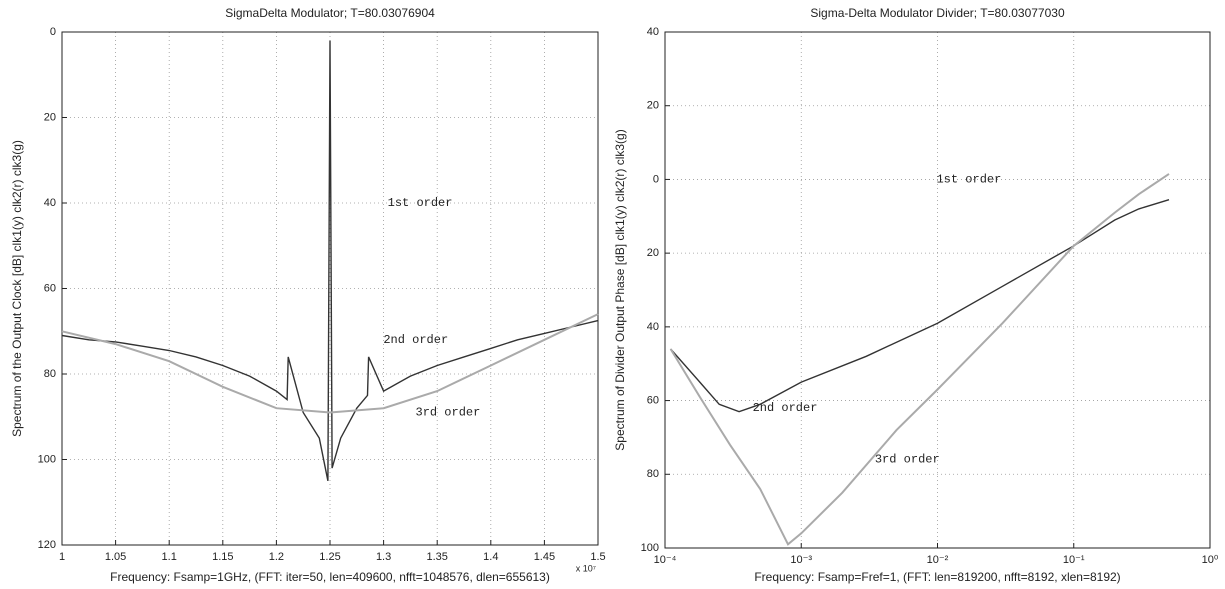 The height and width of the screenshot is (589, 1225). I want to click on x-tick-label: 1.3, so click(383, 557).